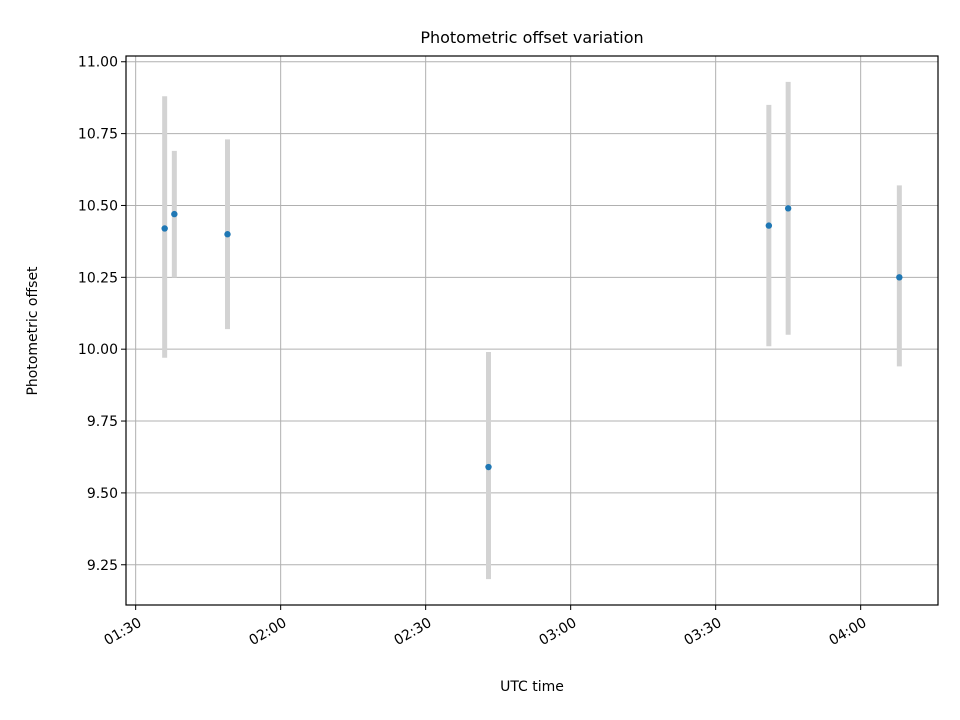 This screenshot has width=960, height=720. What do you see at coordinates (123, 632) in the screenshot?
I see `x-tick-label: 01:30` at bounding box center [123, 632].